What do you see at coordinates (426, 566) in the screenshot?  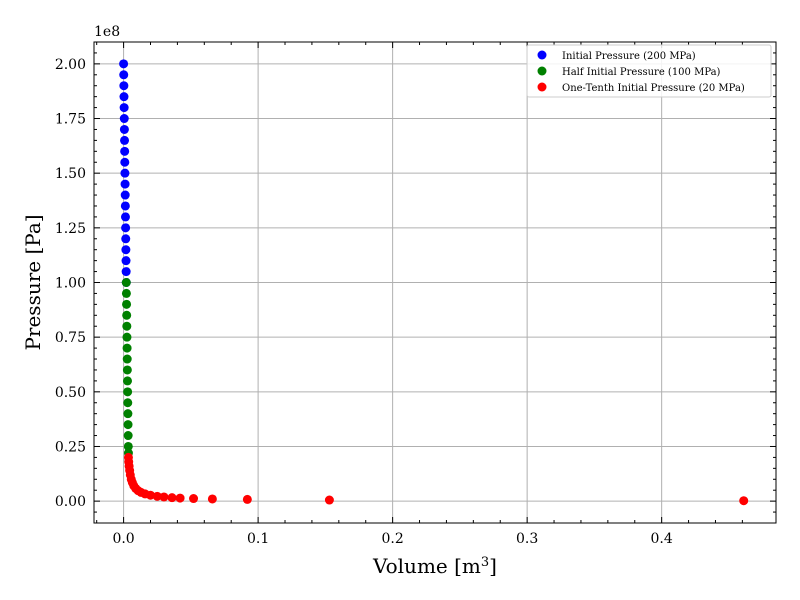 I see `x-axis-label-main: Volume [m` at bounding box center [426, 566].